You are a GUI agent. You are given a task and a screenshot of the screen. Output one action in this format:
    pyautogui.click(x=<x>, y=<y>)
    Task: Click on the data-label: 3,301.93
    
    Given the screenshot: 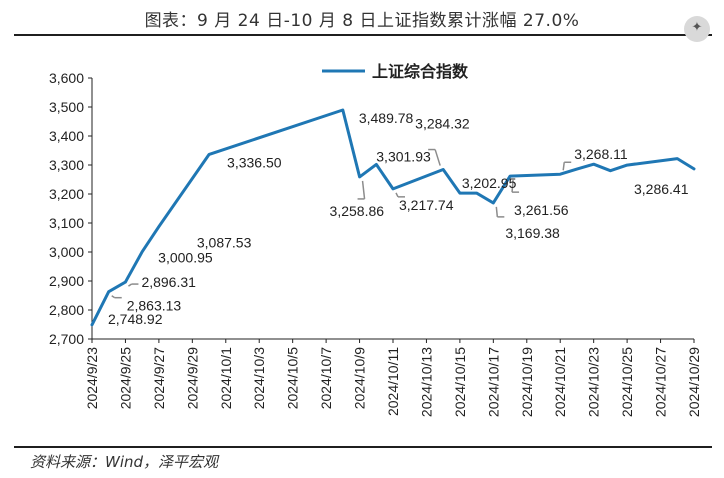 What is the action you would take?
    pyautogui.click(x=403, y=156)
    